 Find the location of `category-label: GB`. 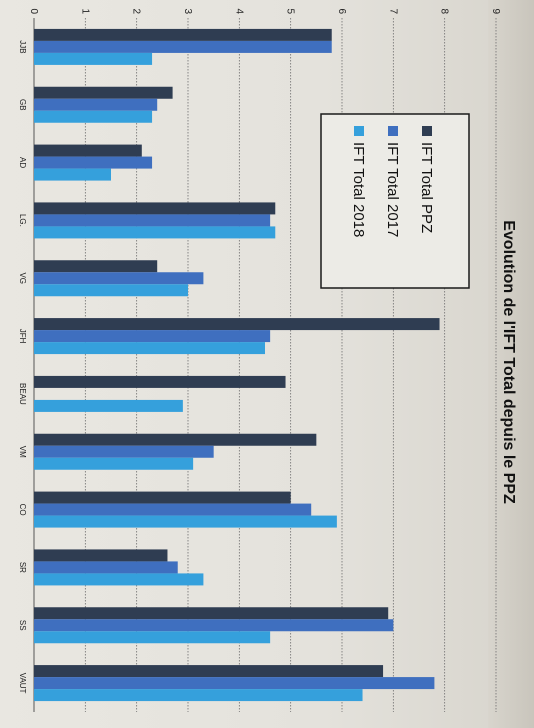

category-label: GB is located at coordinates (22, 105).